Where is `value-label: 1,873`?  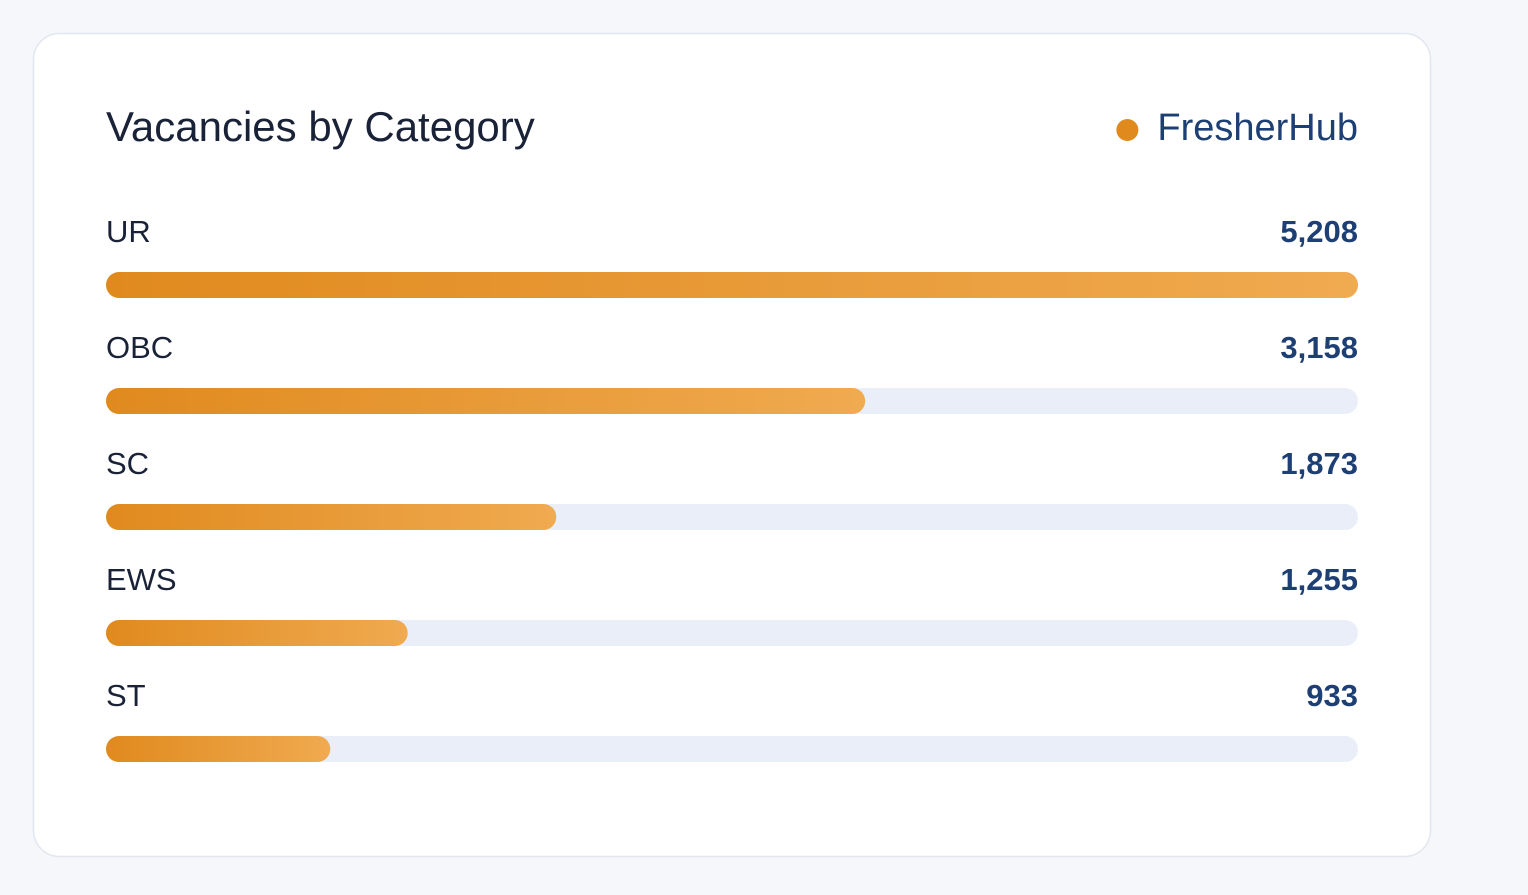
value-label: 1,873 is located at coordinates (1319, 463).